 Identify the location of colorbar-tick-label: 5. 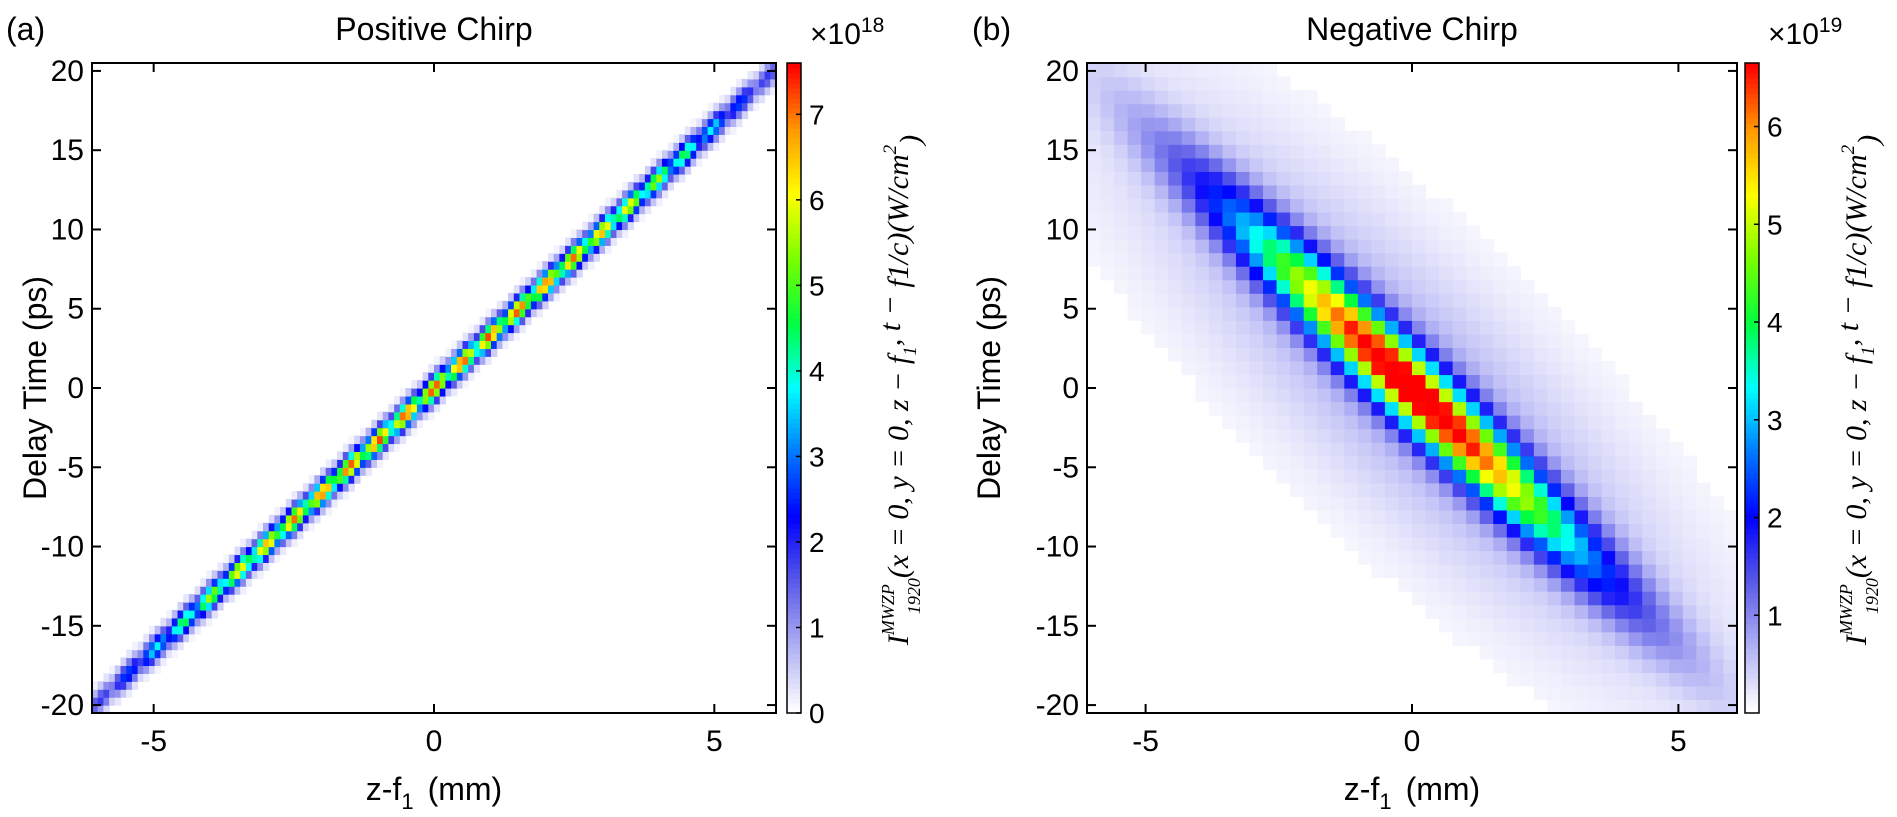
(1775, 224).